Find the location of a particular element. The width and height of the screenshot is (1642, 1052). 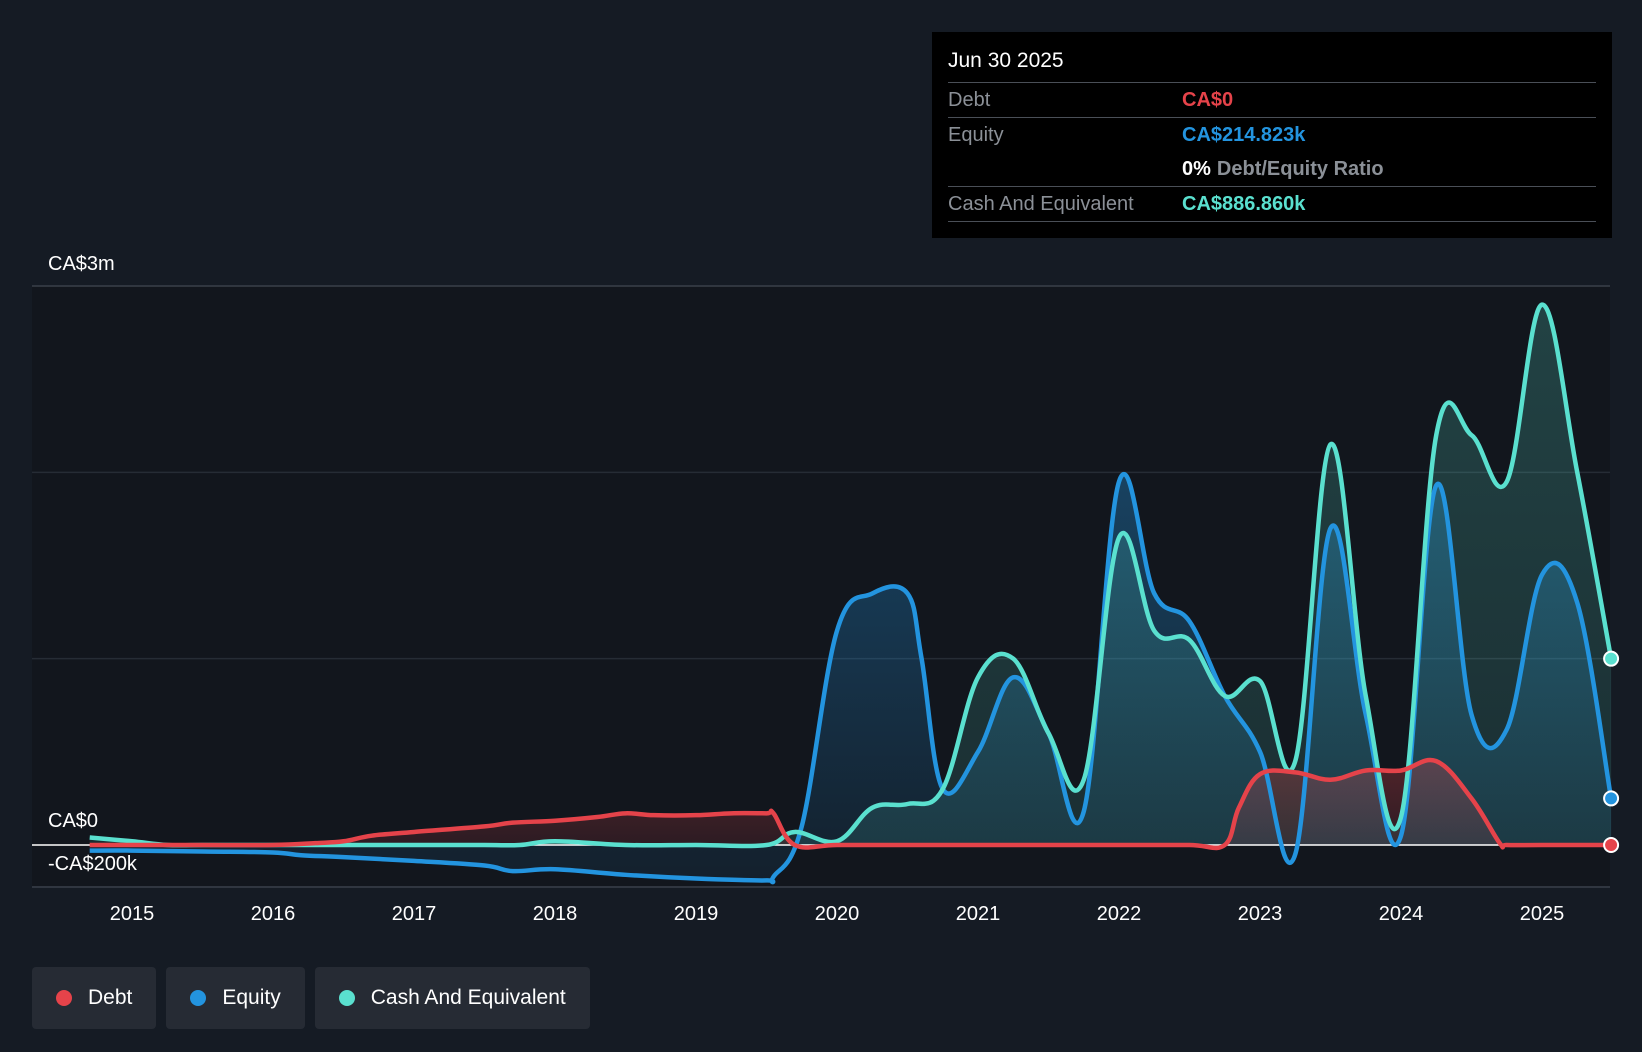

legend-item-equity: Equity is located at coordinates (235, 998).